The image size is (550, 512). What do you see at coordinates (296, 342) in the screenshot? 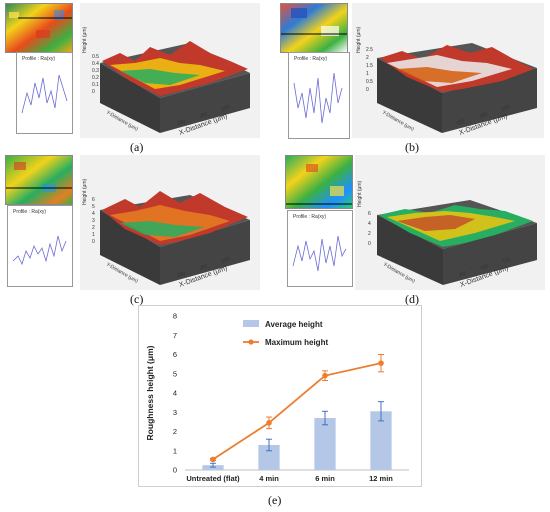
I see `legend-label-maximum: Maximum height` at bounding box center [296, 342].